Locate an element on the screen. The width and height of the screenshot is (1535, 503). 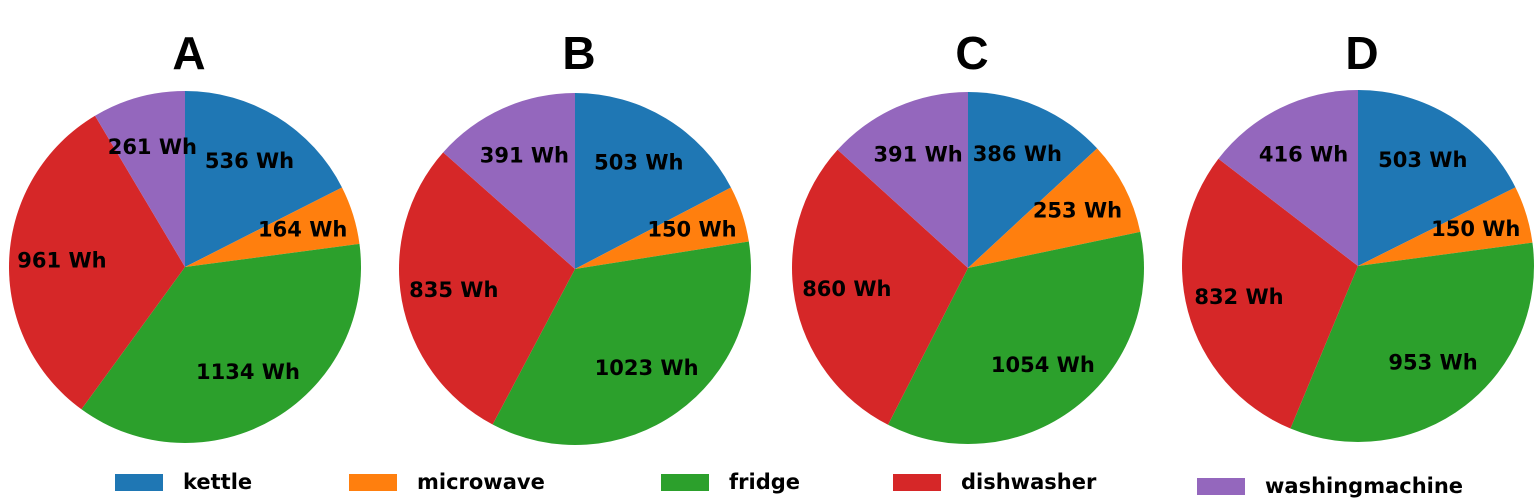
value-label: 386 Wh is located at coordinates (1017, 154).